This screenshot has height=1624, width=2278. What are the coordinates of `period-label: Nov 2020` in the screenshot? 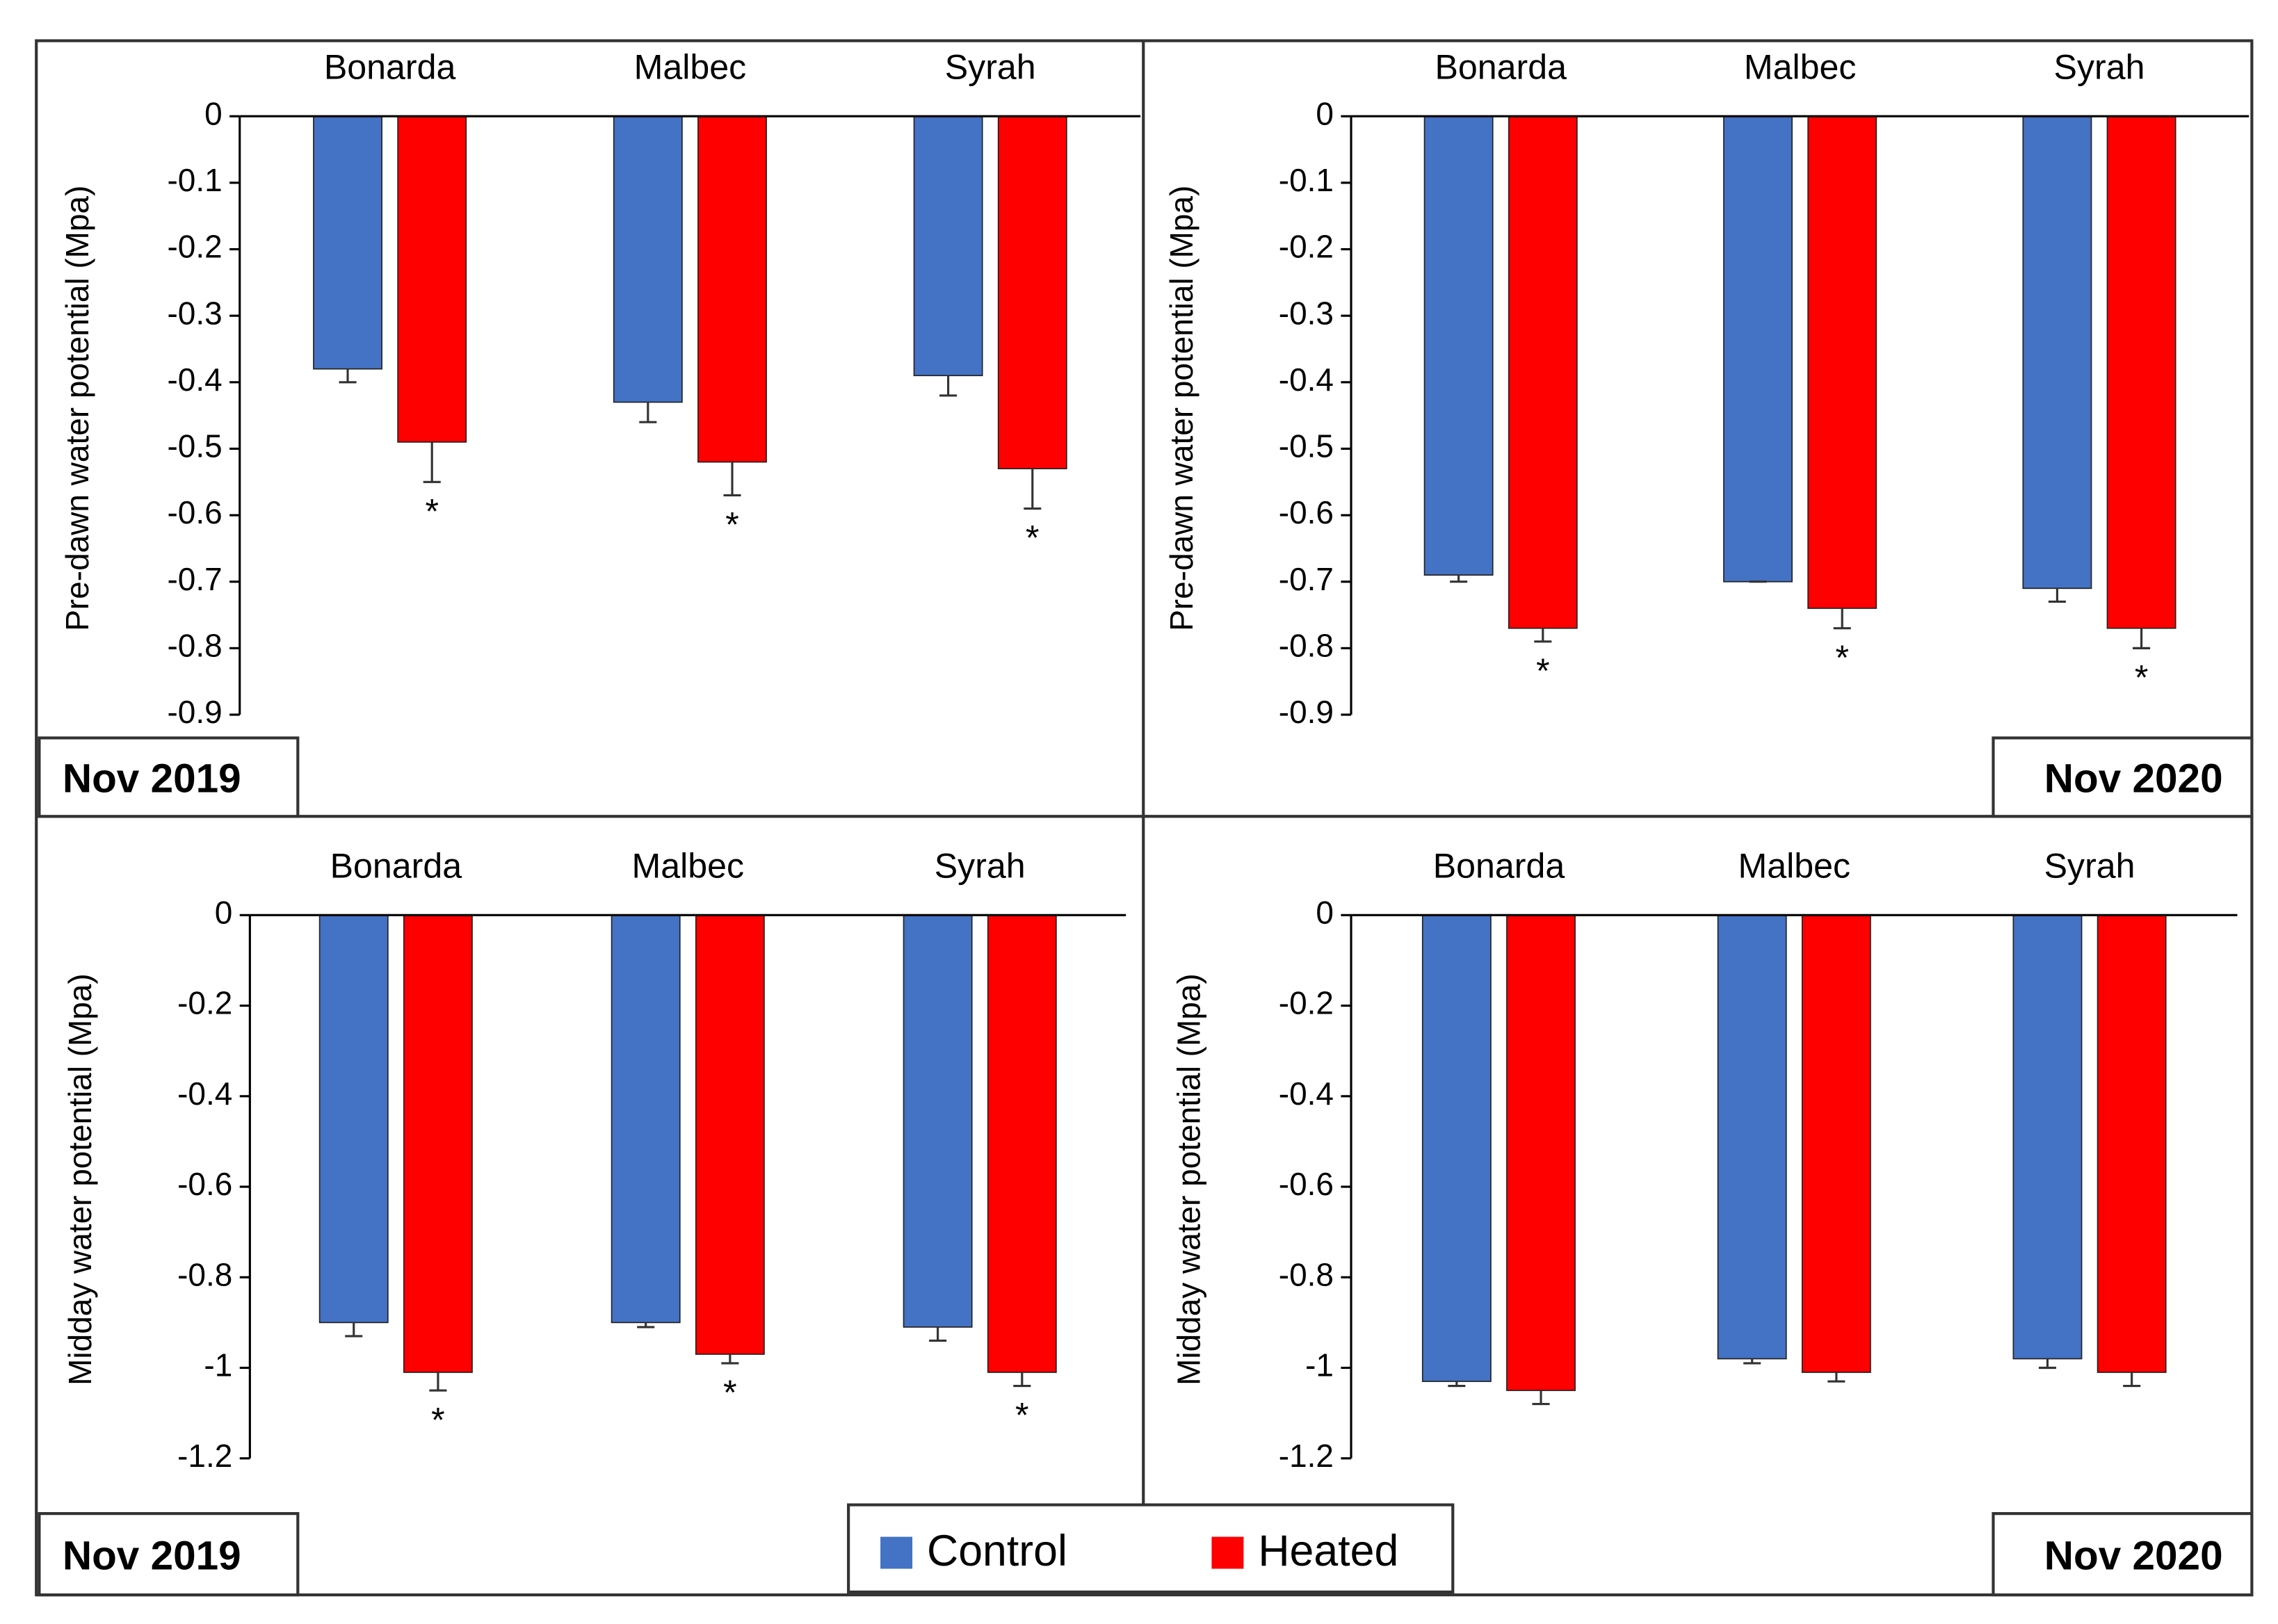 It's located at (2133, 779).